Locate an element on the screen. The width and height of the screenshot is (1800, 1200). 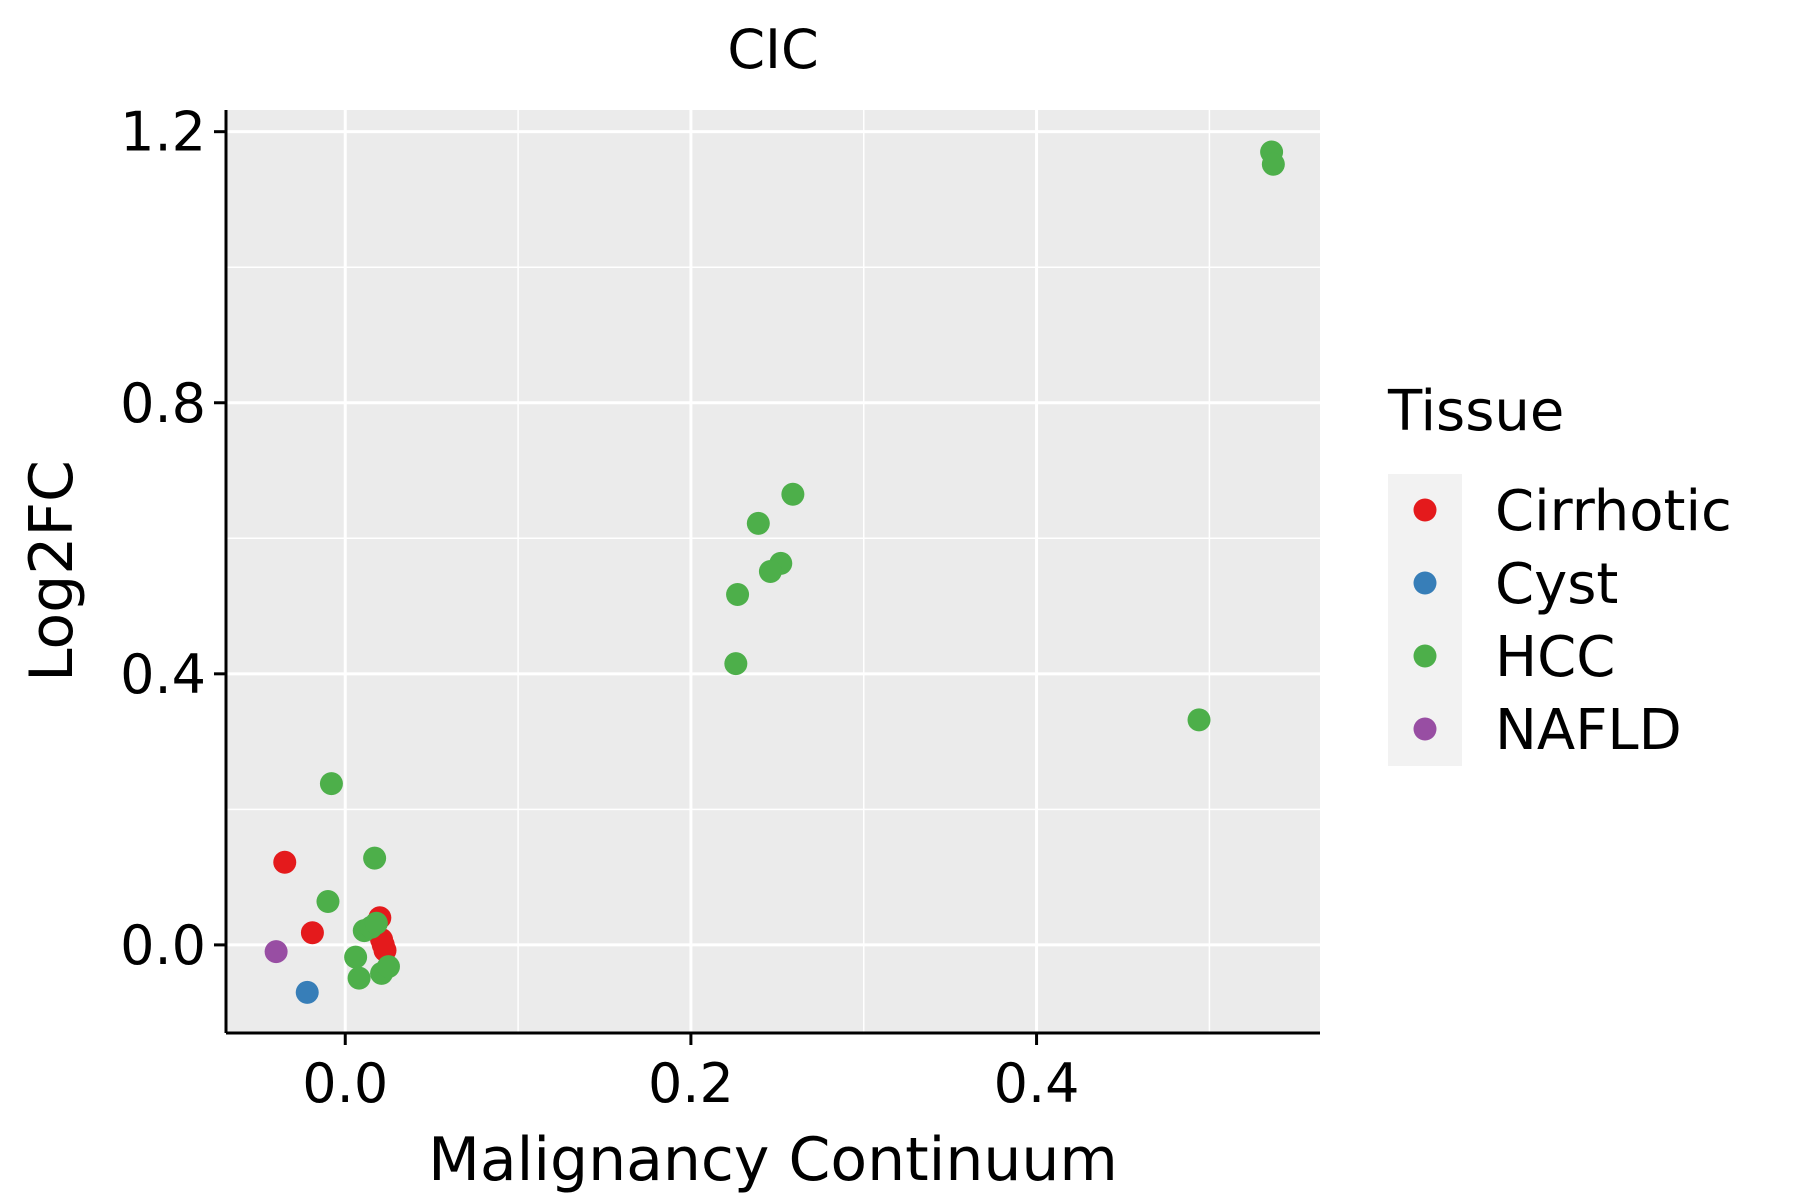
legend: Cirrhotic Cyst HCC NAFLD is located at coordinates (1572, 621).